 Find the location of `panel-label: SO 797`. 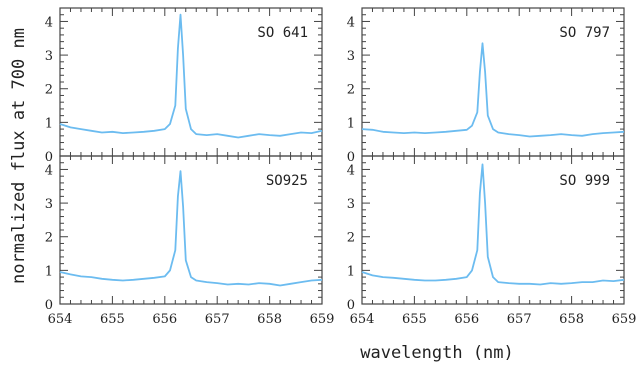

panel-label: SO 797 is located at coordinates (584, 33).